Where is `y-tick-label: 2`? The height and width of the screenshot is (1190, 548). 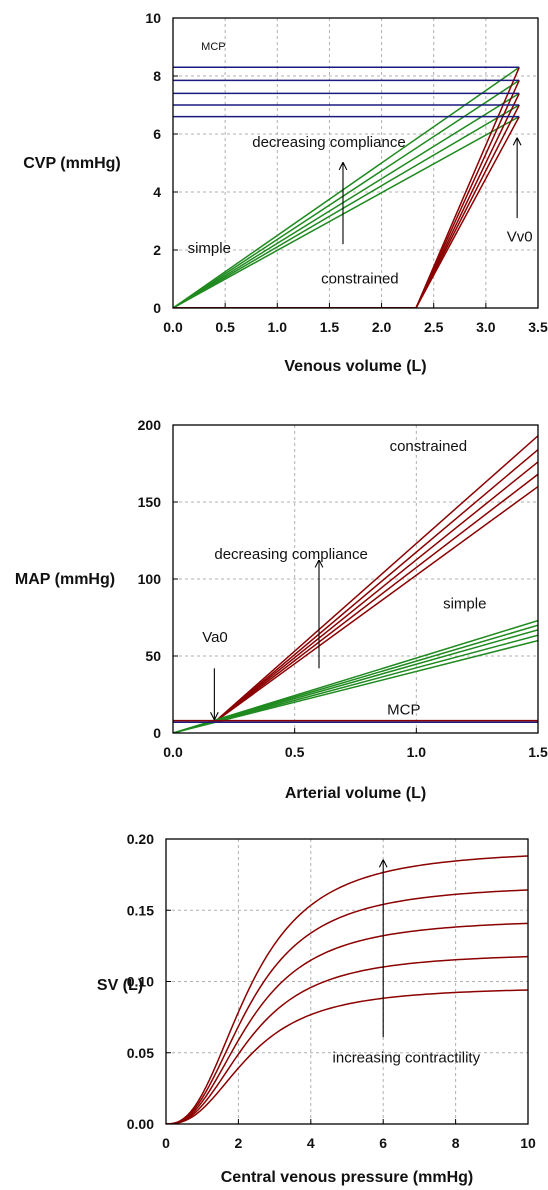 y-tick-label: 2 is located at coordinates (157, 250).